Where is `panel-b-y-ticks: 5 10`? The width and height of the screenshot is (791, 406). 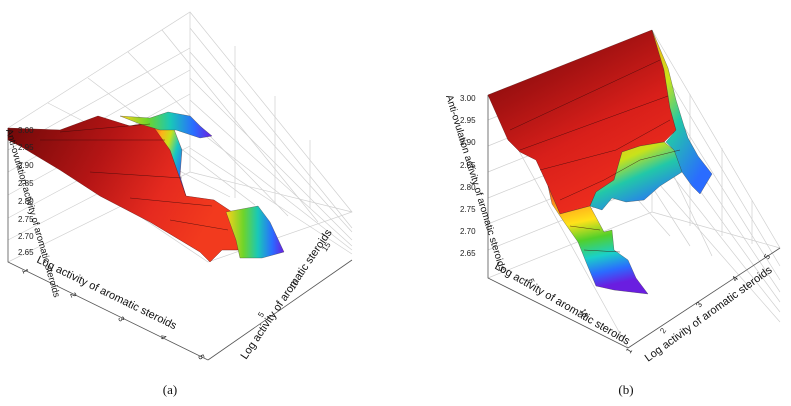 panel-b-y-ticks: 5 10 is located at coordinates (558, 298).